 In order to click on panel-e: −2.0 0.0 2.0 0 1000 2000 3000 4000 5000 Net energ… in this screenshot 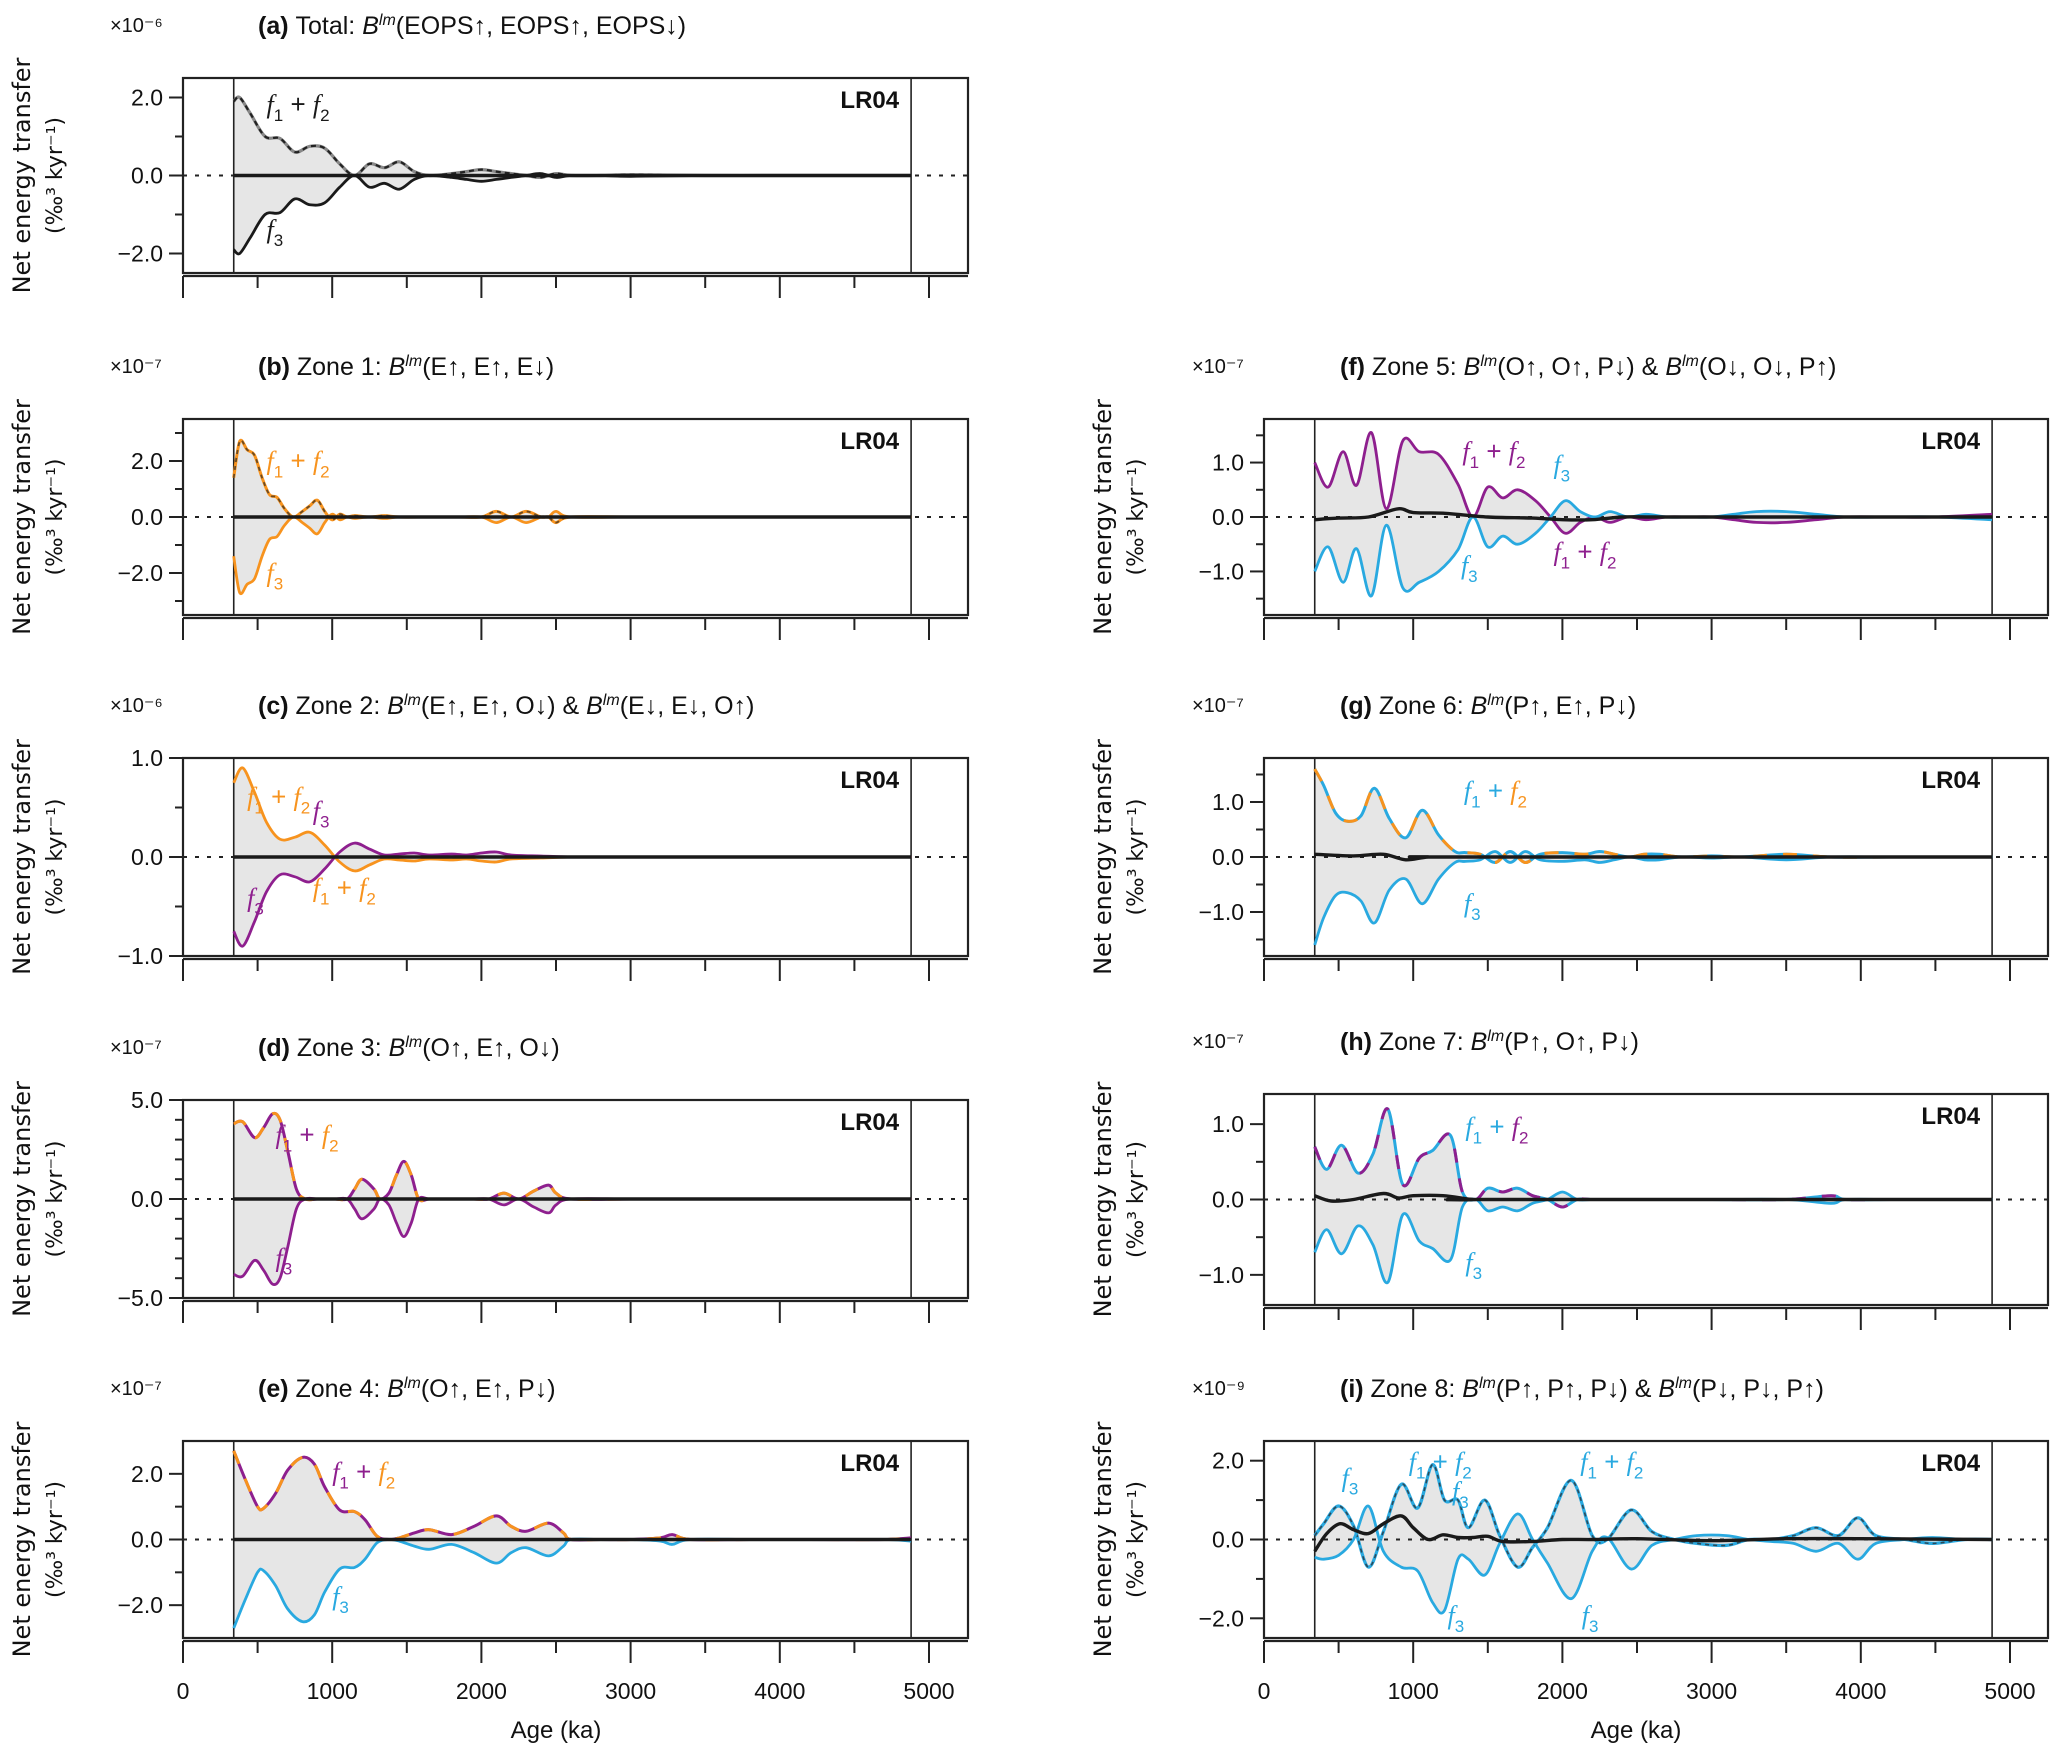, I will do `click(489, 1539)`.